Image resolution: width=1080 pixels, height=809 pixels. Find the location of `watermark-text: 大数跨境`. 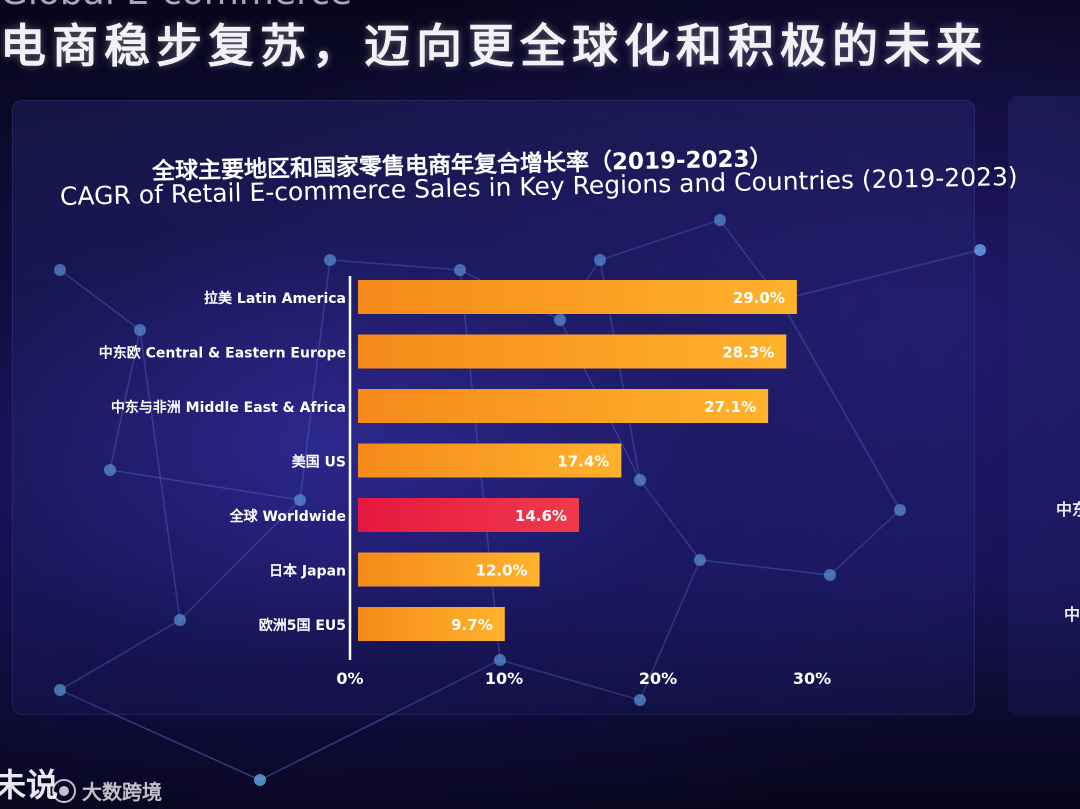

watermark-text: 大数跨境 is located at coordinates (122, 792).